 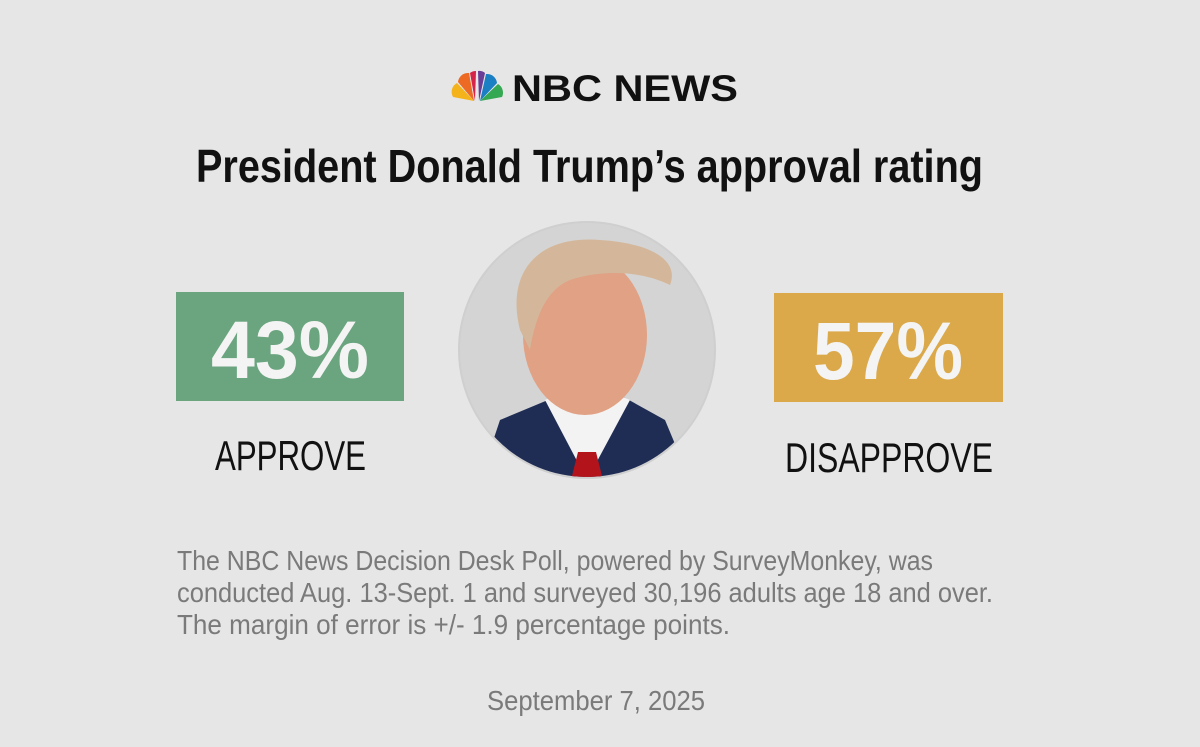 I want to click on date: September 7, 2025, so click(x=596, y=700).